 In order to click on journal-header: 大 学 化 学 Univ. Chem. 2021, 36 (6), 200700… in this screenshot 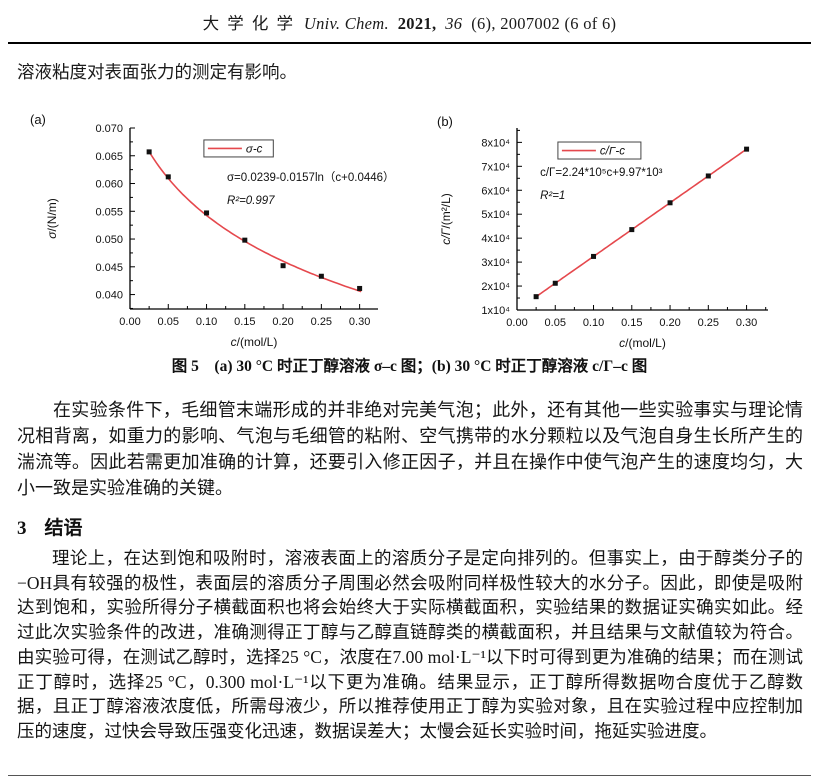, I will do `click(409, 22)`.